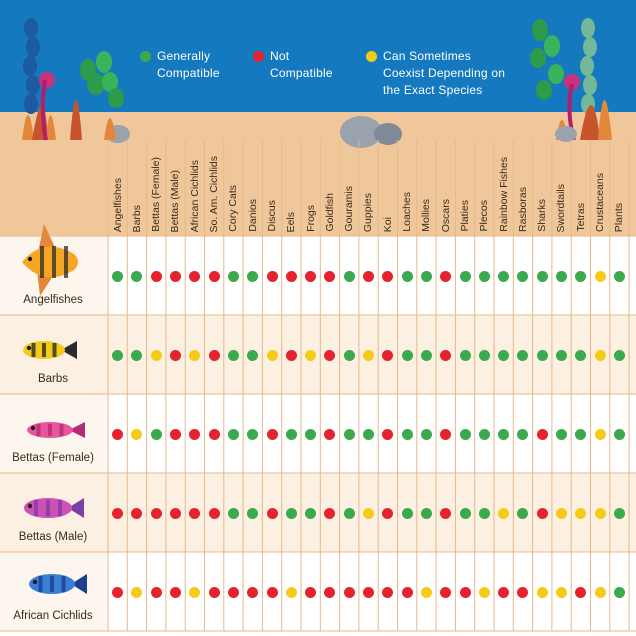 This screenshot has height=636, width=636. I want to click on column-header-label: So. Am. Cichlids, so click(214, 193).